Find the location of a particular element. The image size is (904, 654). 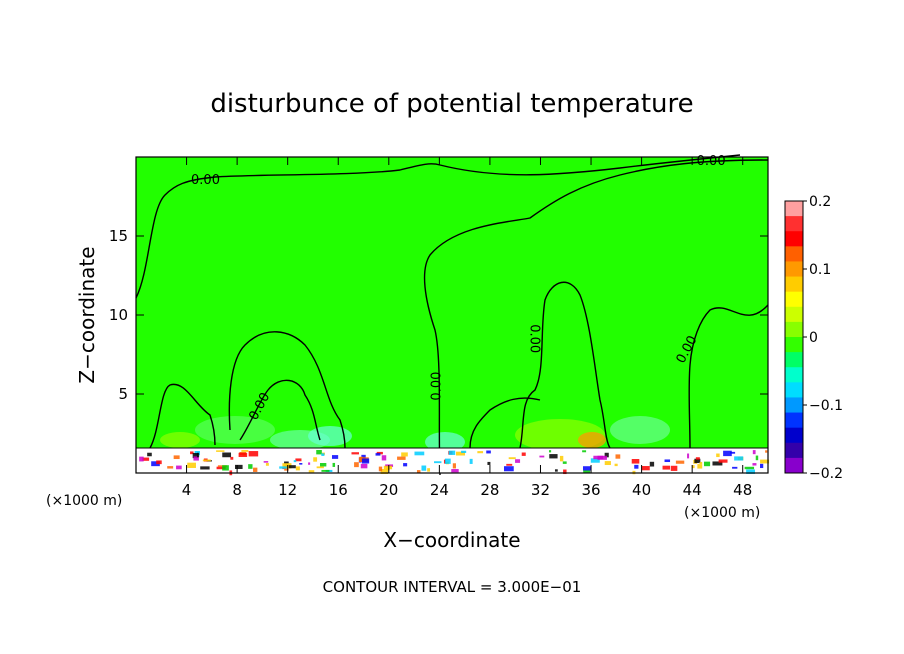

x-tick-label: 36 is located at coordinates (590, 490).